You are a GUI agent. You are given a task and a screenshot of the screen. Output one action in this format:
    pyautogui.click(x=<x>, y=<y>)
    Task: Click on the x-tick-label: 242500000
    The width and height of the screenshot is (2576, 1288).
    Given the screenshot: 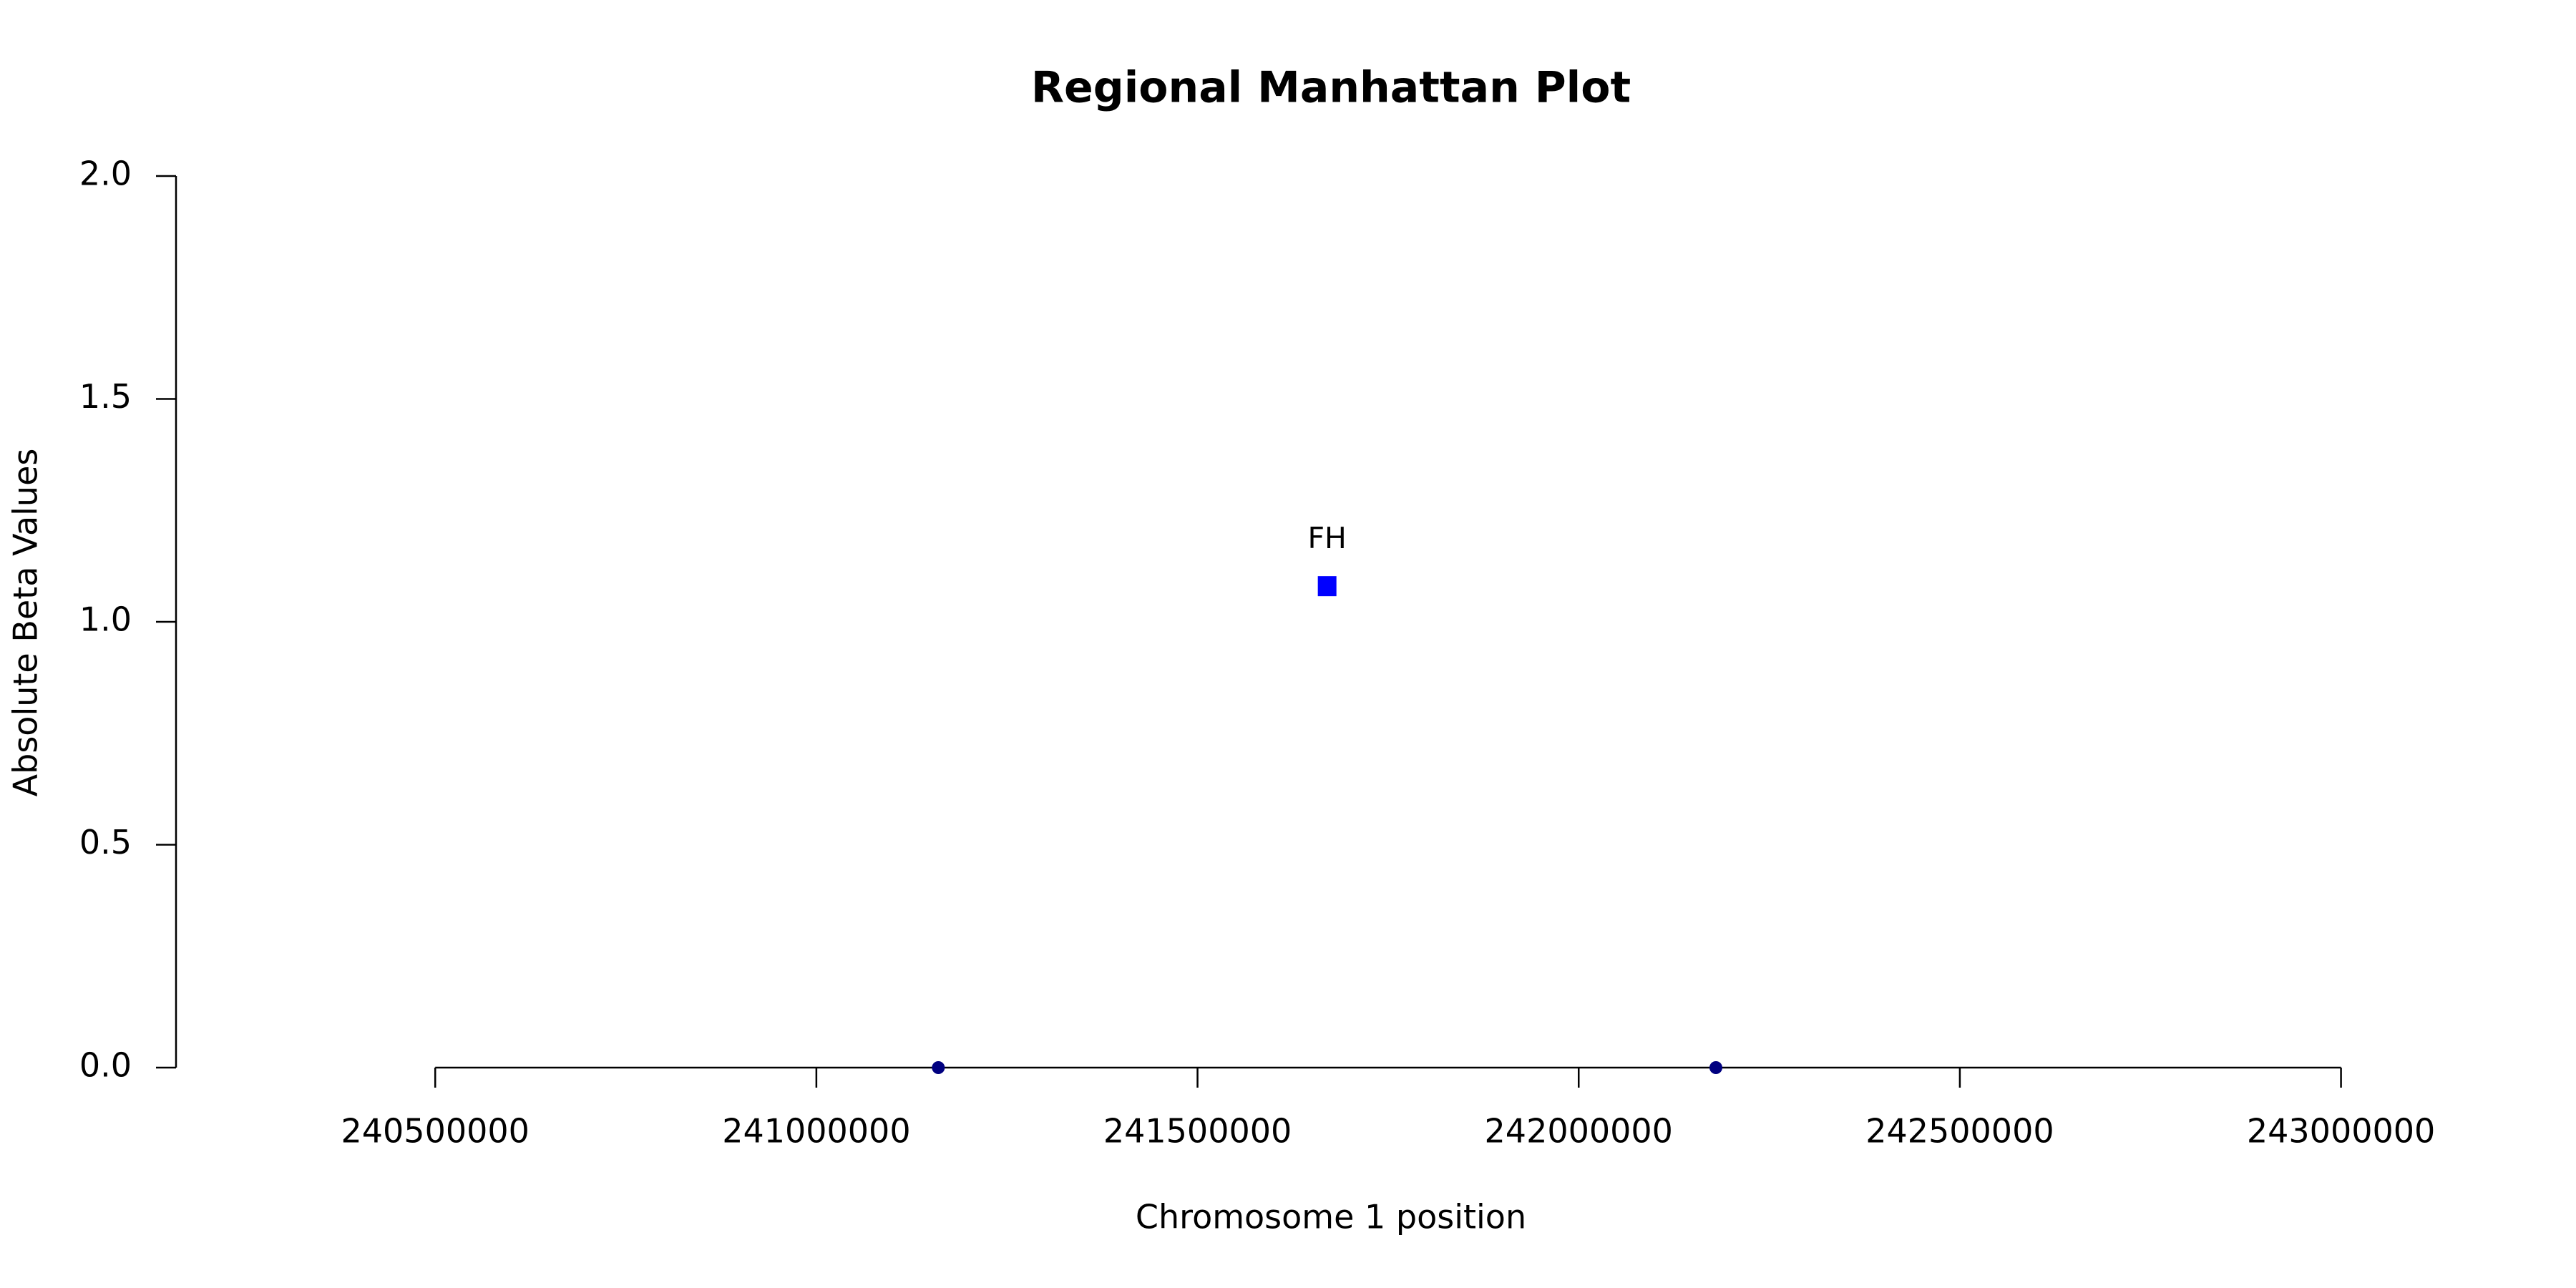 What is the action you would take?
    pyautogui.click(x=1959, y=1131)
    